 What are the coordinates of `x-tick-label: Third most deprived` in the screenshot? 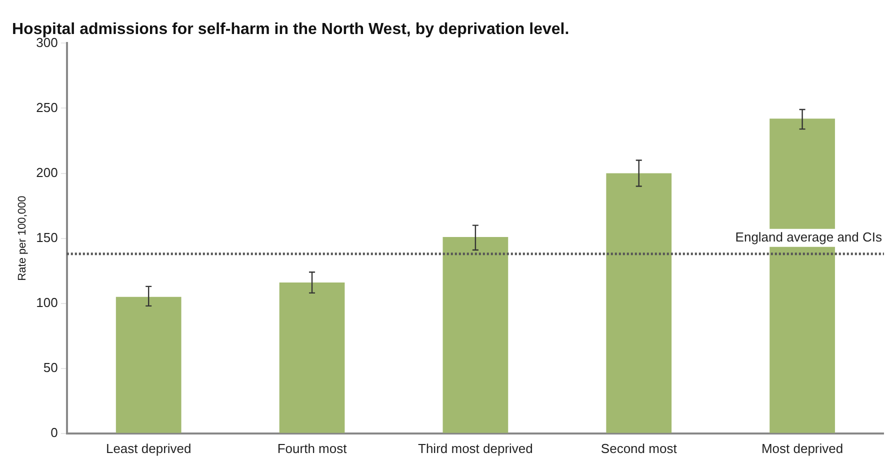 It's located at (475, 448).